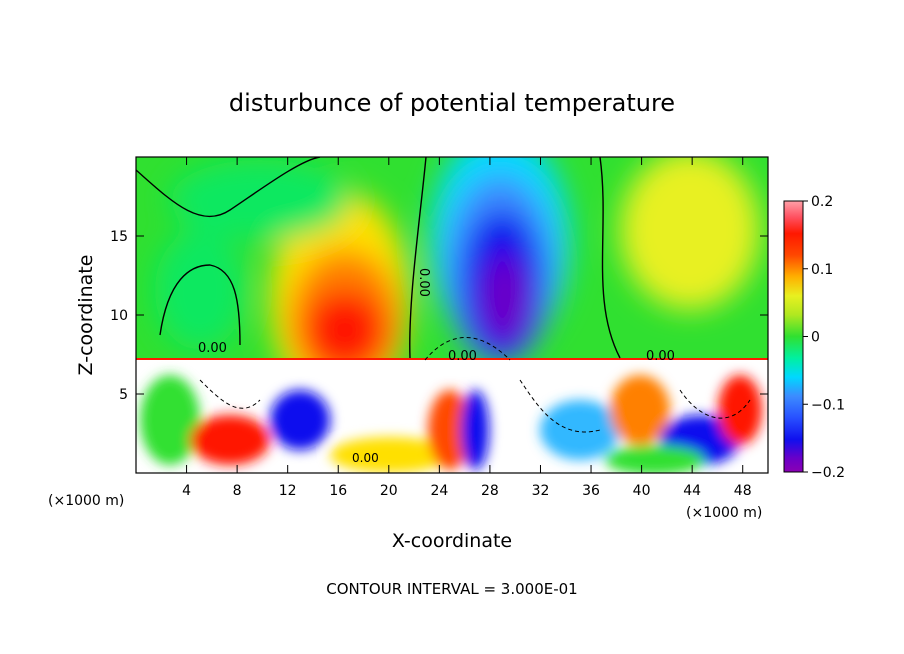  Describe the element at coordinates (237, 491) in the screenshot. I see `x-tick-label: 8` at that location.